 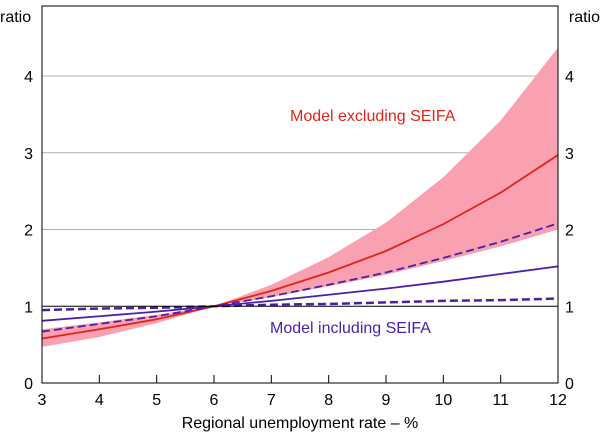 I want to click on x-tick-label: 4, so click(x=99, y=400).